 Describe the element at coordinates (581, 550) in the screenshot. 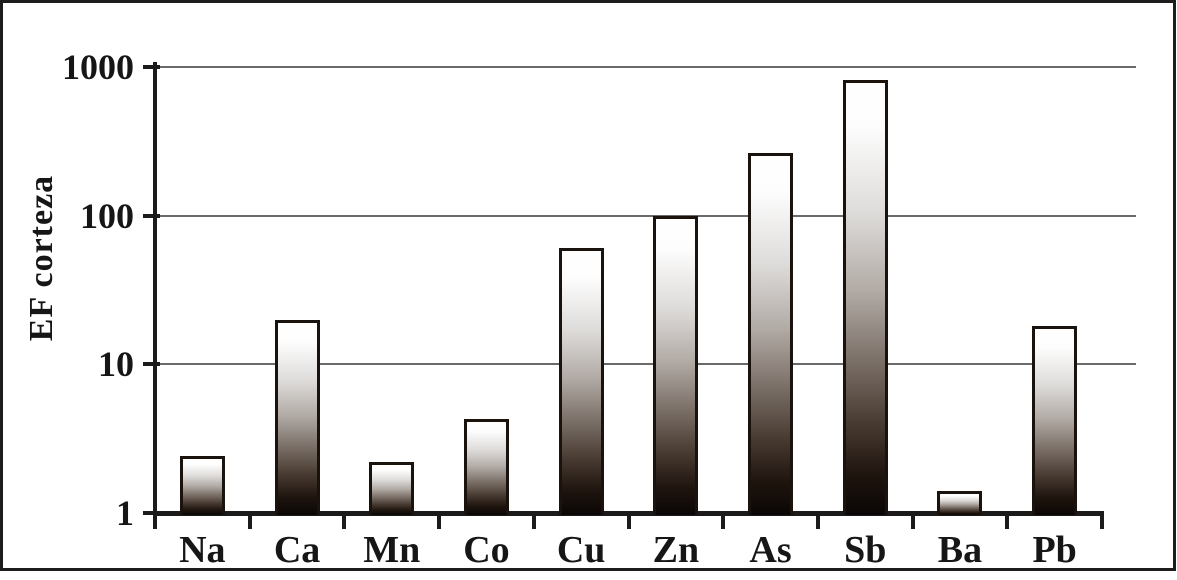

I see `x-category-label-cu: Cu` at that location.